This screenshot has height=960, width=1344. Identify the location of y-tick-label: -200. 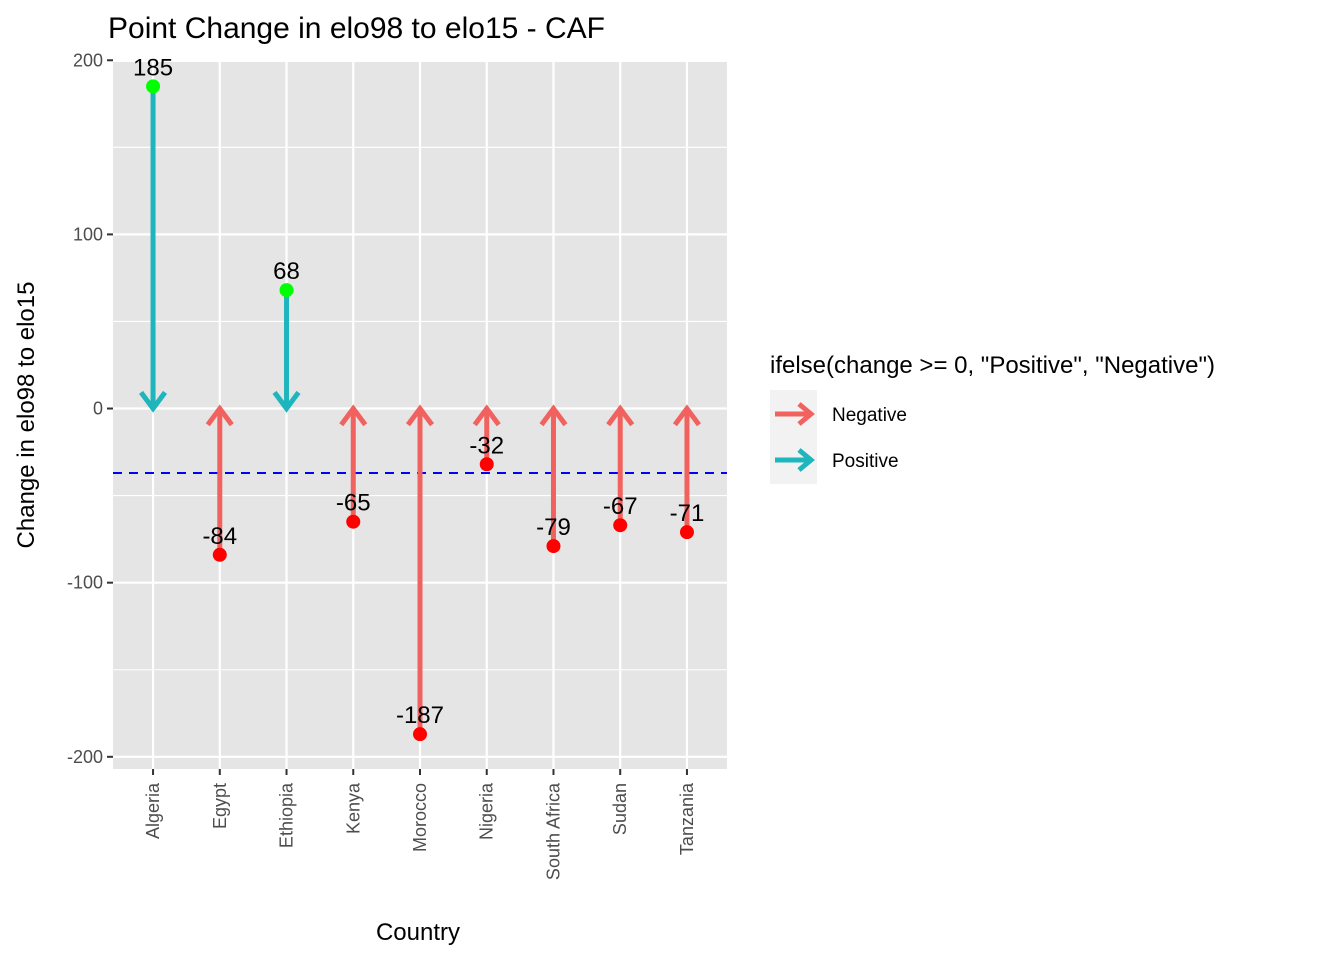
(85, 757).